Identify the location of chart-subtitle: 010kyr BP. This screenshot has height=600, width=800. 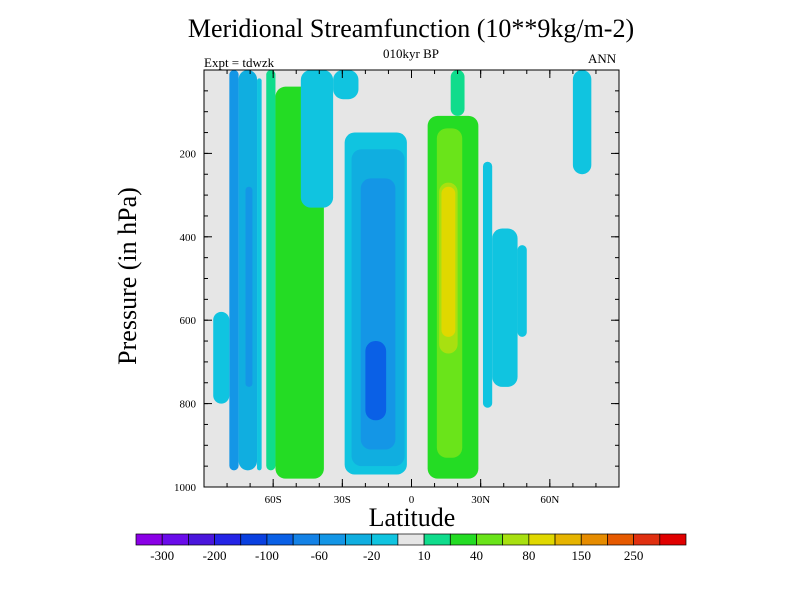
(411, 53).